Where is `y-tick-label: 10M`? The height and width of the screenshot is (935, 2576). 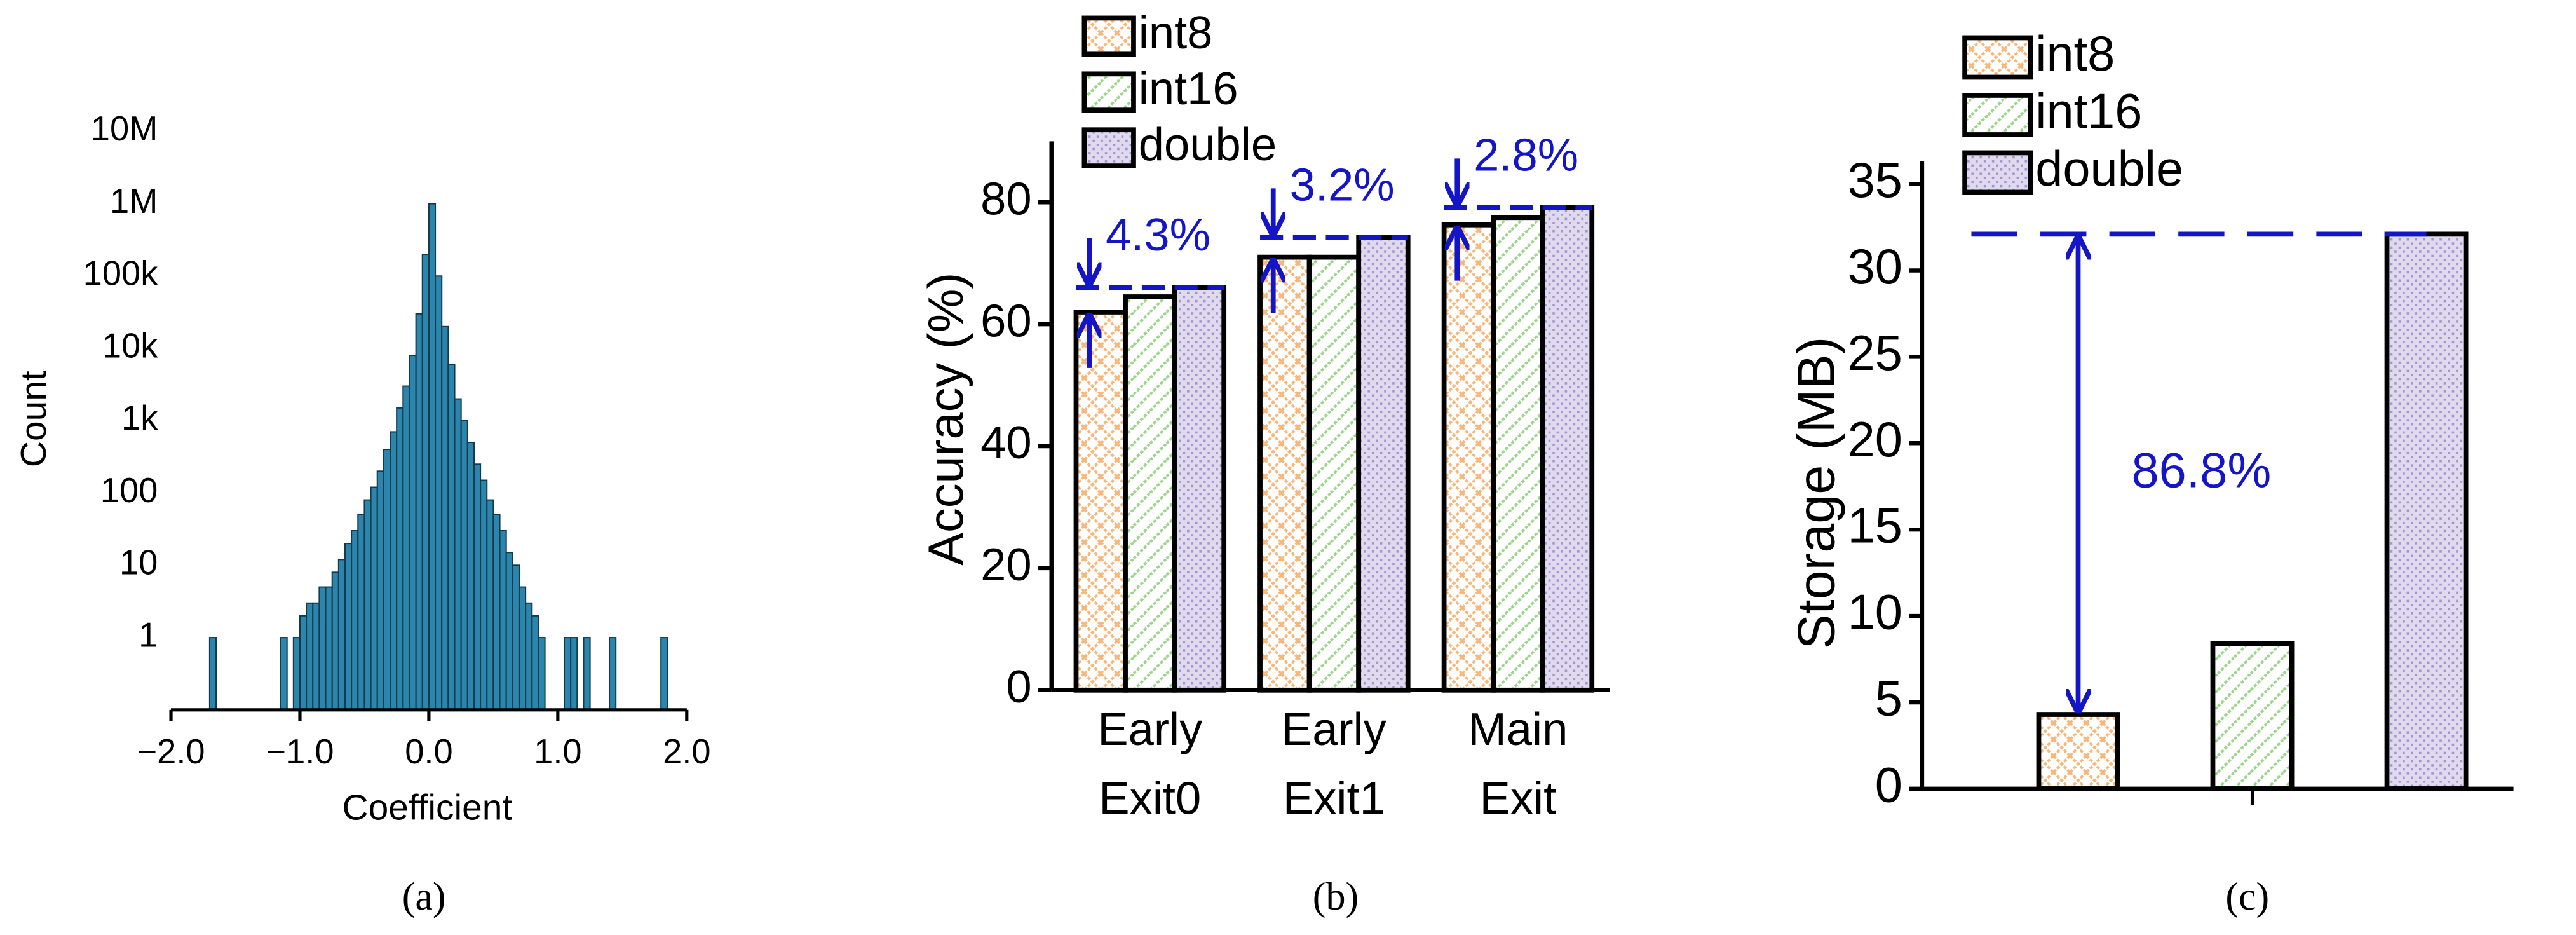
y-tick-label: 10M is located at coordinates (125, 128).